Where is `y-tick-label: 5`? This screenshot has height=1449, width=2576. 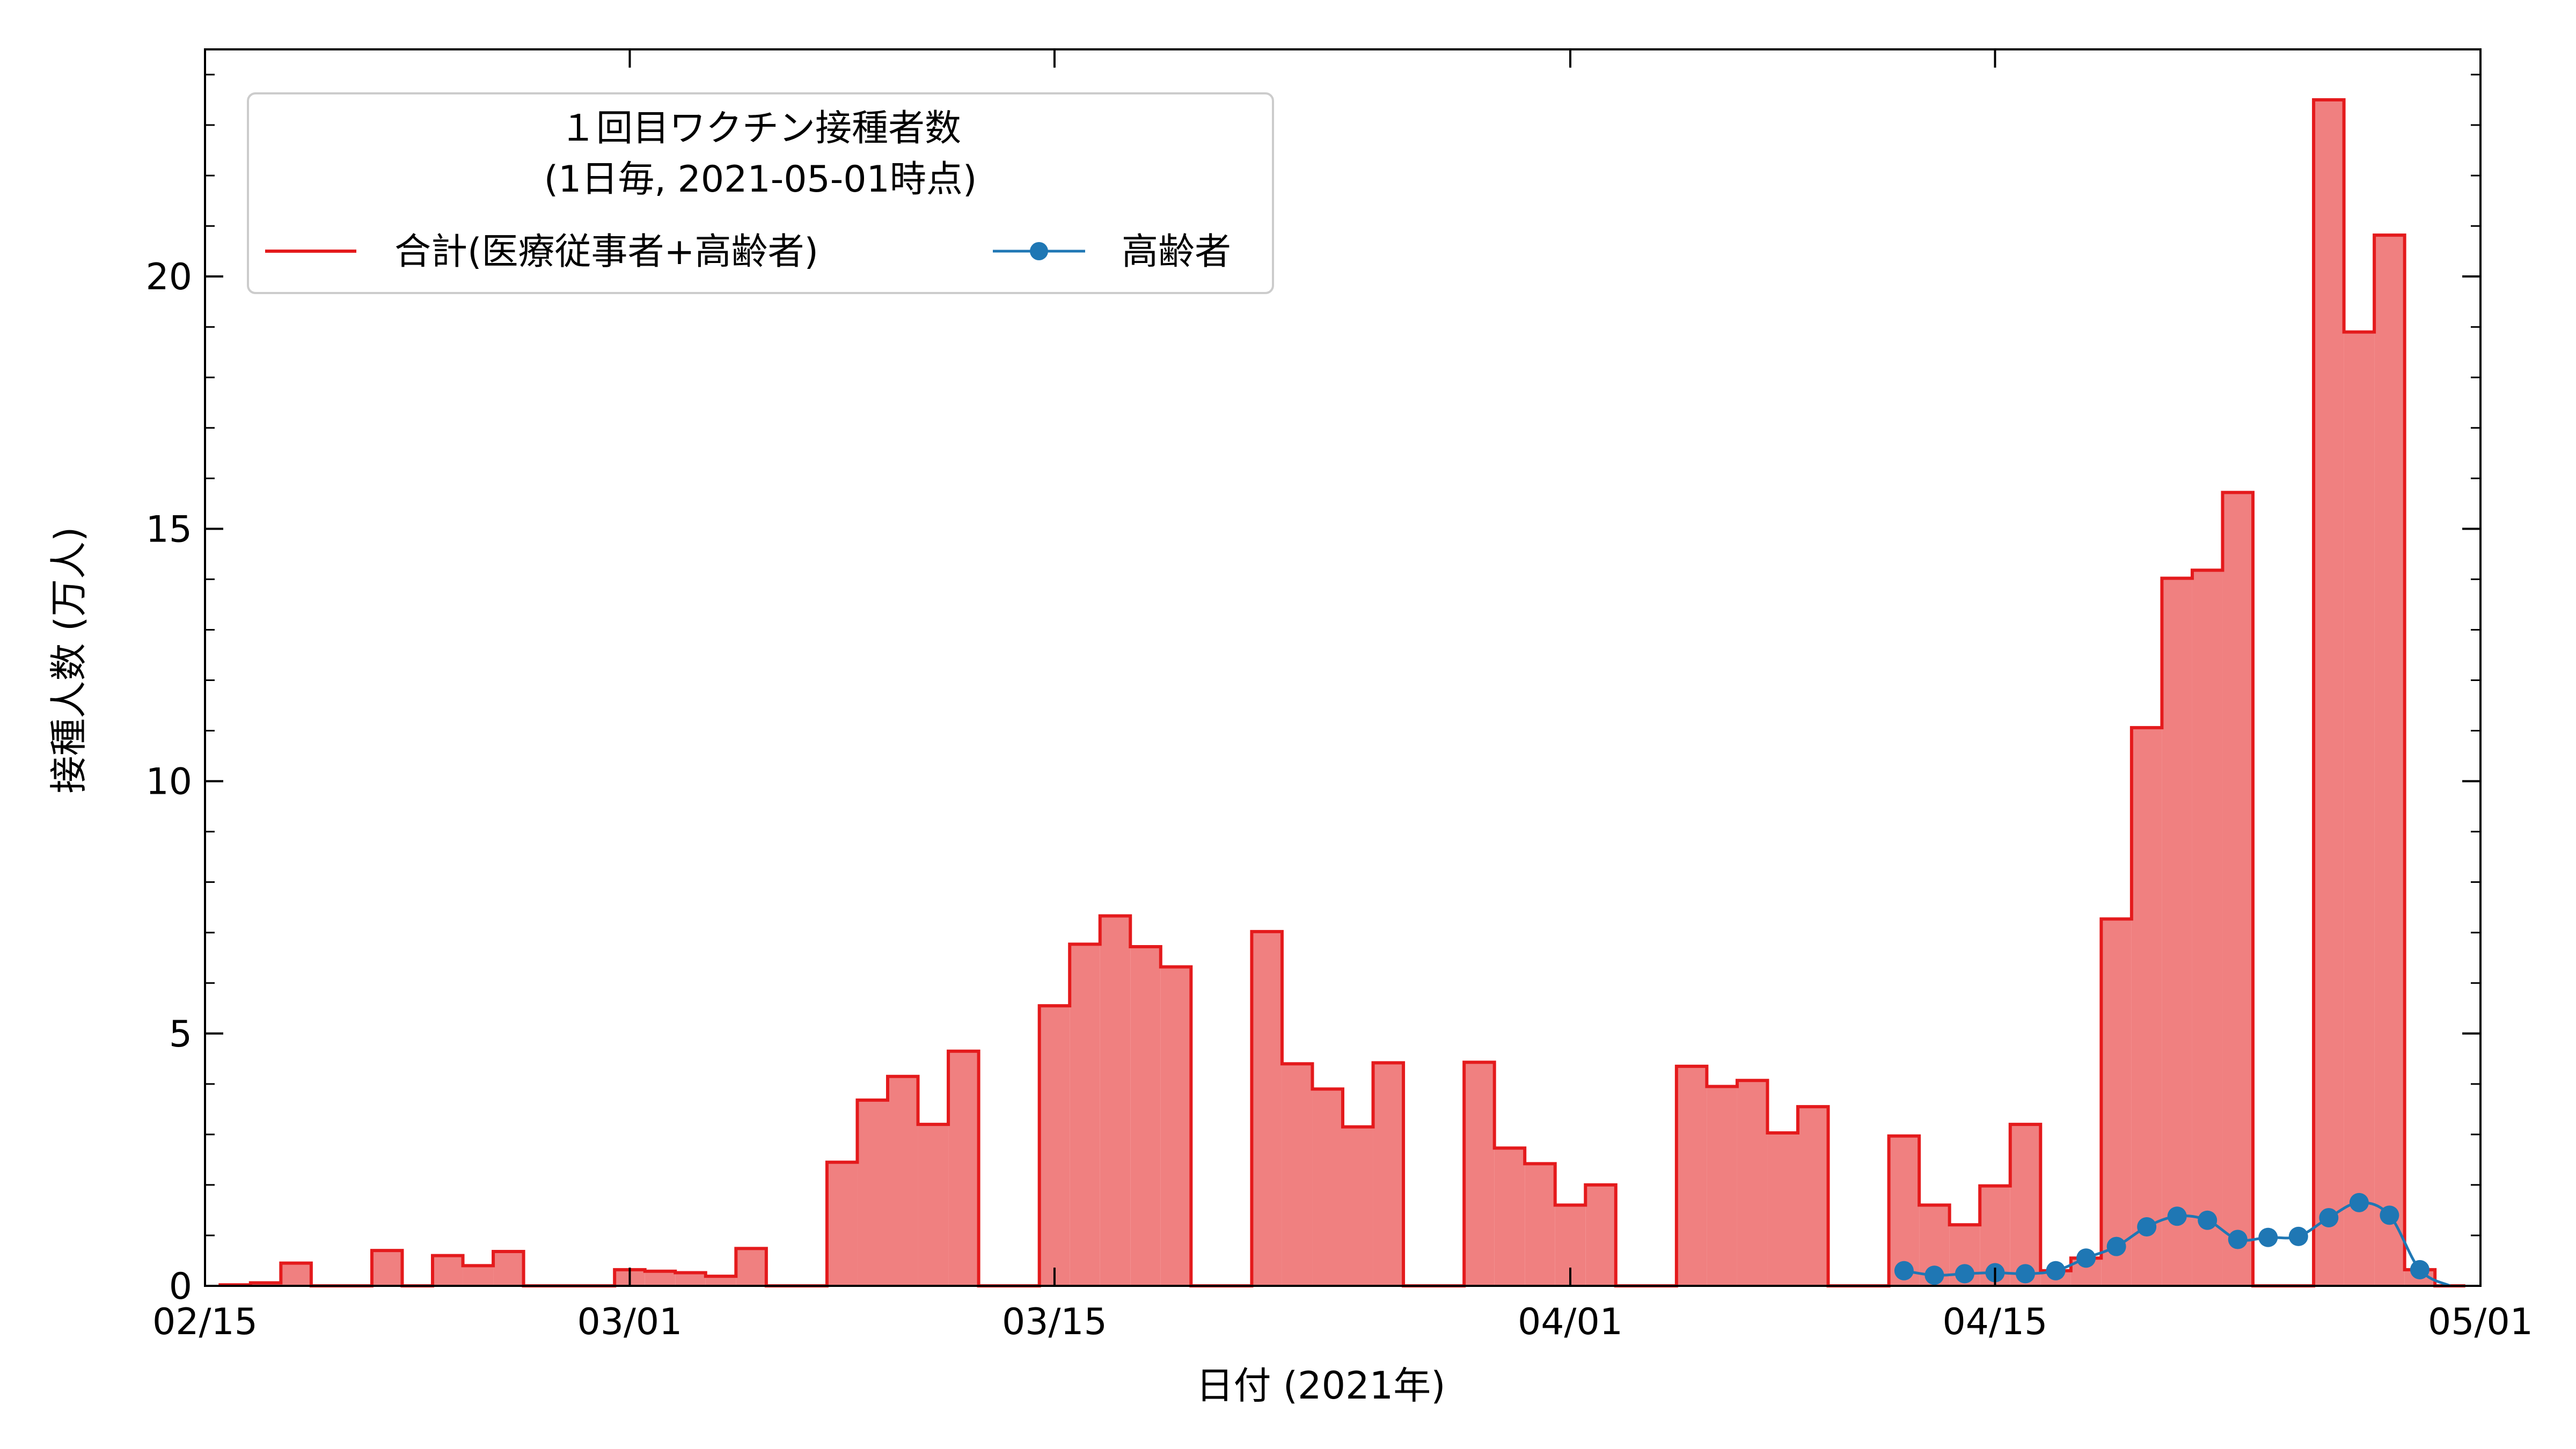
y-tick-label: 5 is located at coordinates (180, 1034).